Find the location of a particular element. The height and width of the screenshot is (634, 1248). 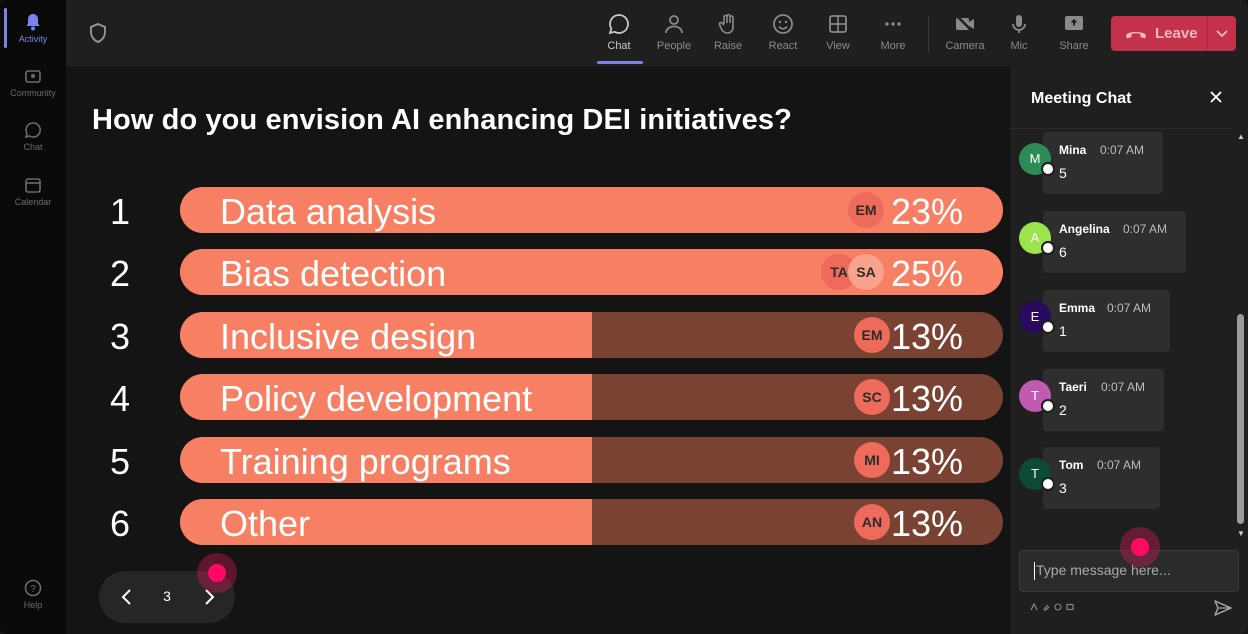

share-button: Share is located at coordinates (1074, 35).